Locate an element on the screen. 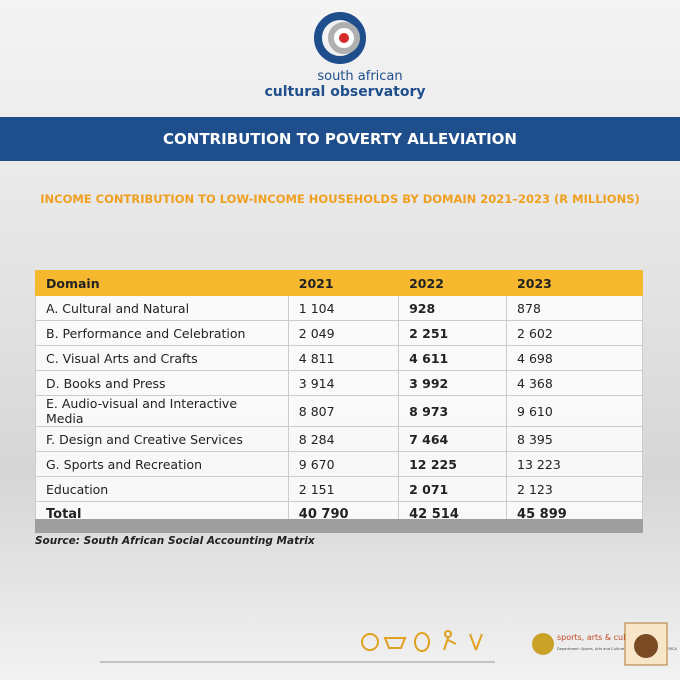 This screenshot has height=680, width=680. banner: CONTRIBUTION TO POVERTY ALLEVIATION is located at coordinates (340, 139).